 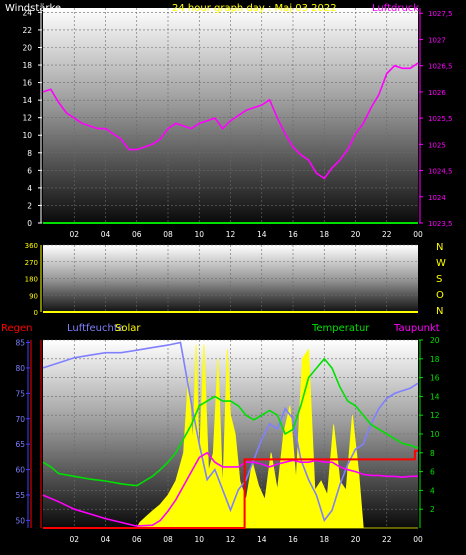 What do you see at coordinates (137, 539) in the screenshot?
I see `x-tick-p3-06: 06` at bounding box center [137, 539].